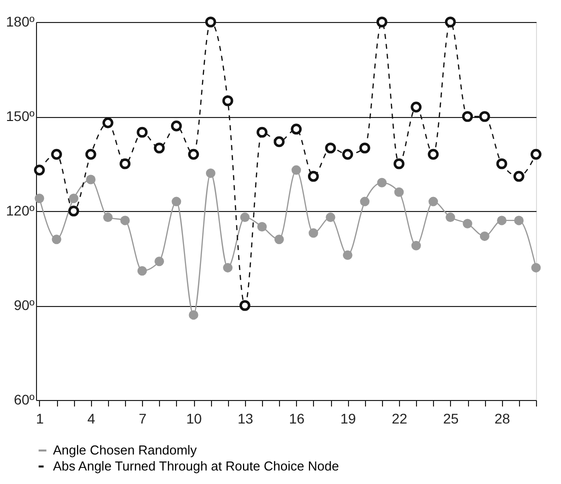 The width and height of the screenshot is (561, 484). What do you see at coordinates (400, 418) in the screenshot?
I see `x-tick-label: 22` at bounding box center [400, 418].